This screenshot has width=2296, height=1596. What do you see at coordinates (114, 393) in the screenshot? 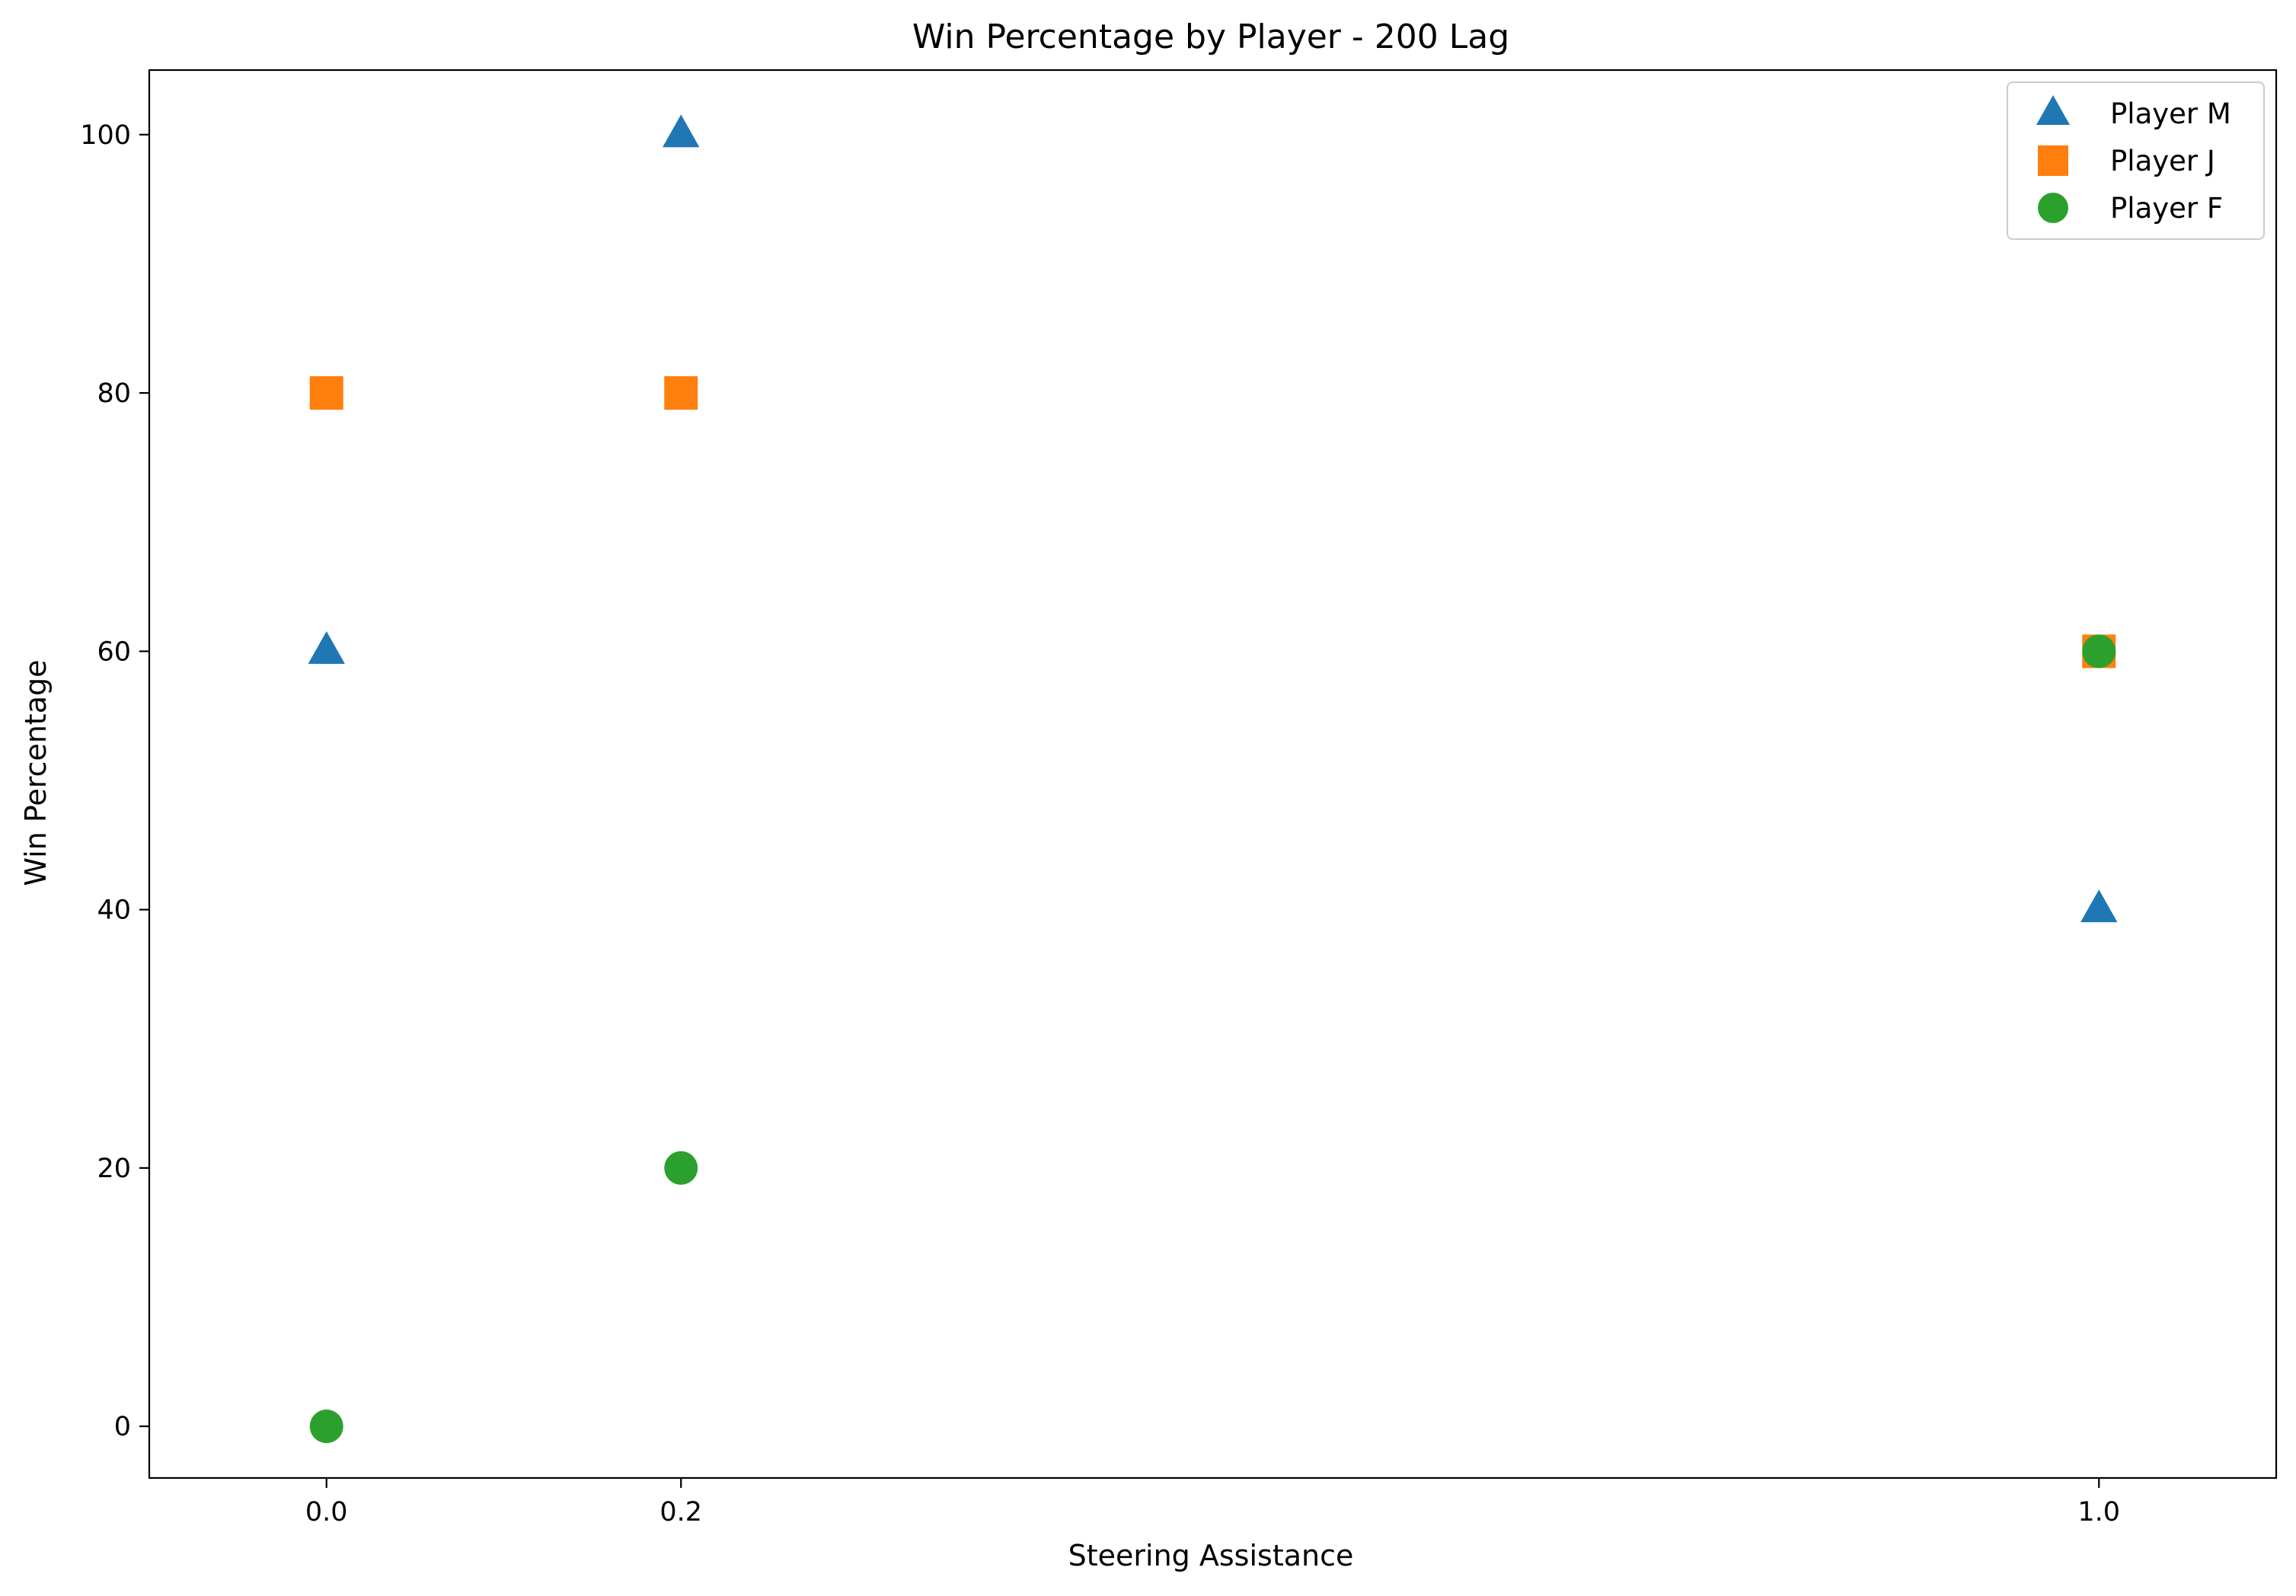
I see `y-tick-label: 80` at bounding box center [114, 393].